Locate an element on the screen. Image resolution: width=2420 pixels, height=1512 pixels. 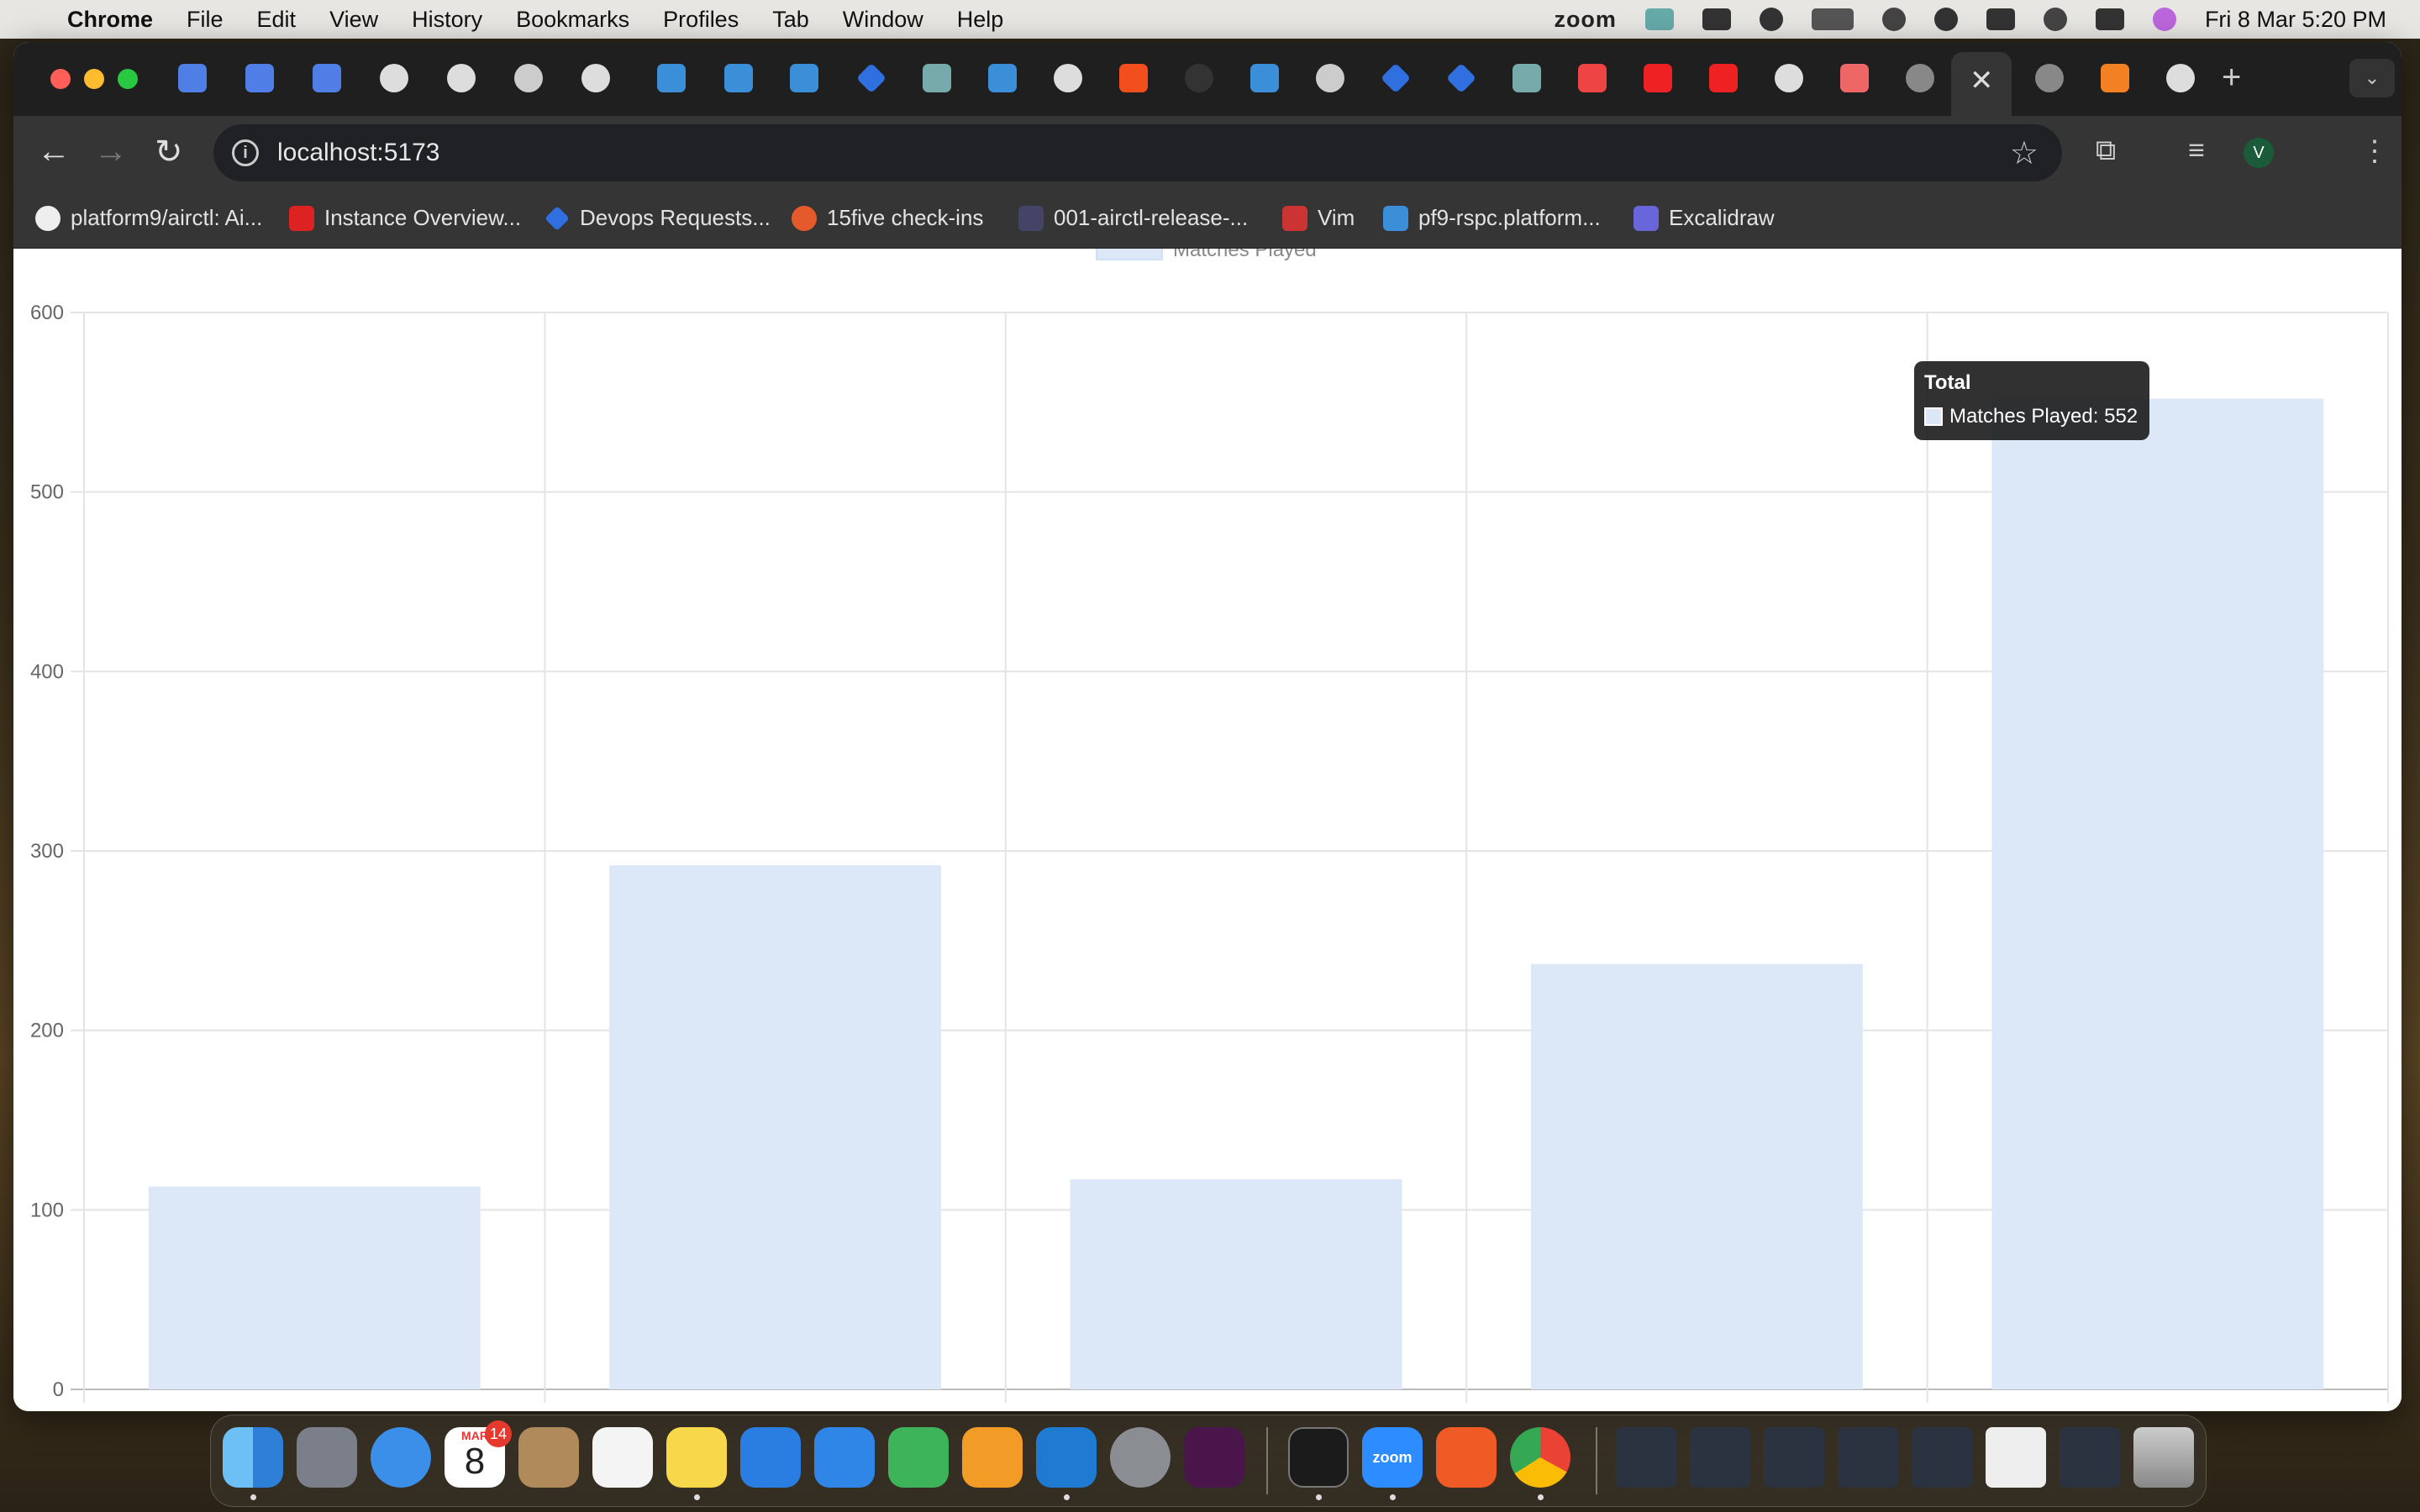
teams-icon is located at coordinates (1659, 19).